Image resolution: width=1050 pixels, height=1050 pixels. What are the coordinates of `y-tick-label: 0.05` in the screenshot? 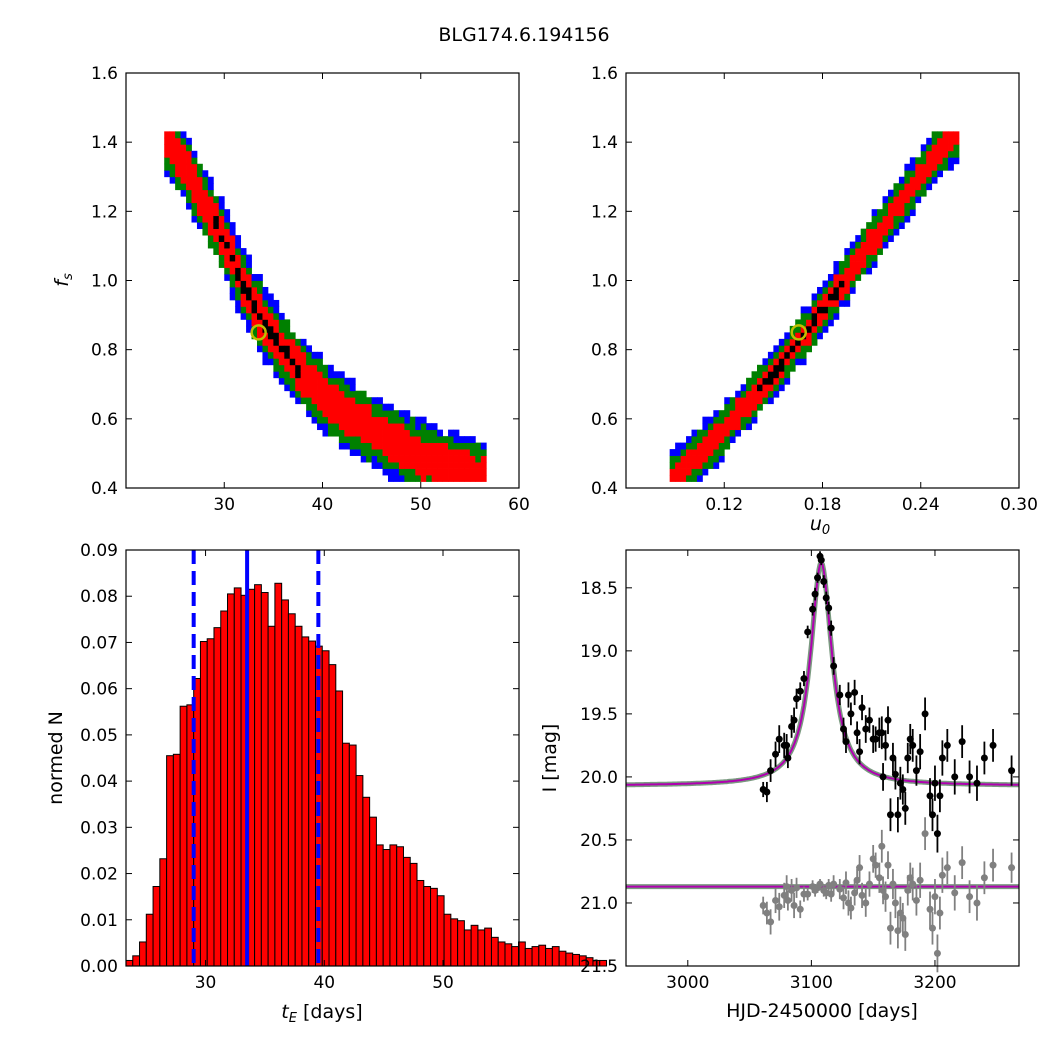 It's located at (99, 736).